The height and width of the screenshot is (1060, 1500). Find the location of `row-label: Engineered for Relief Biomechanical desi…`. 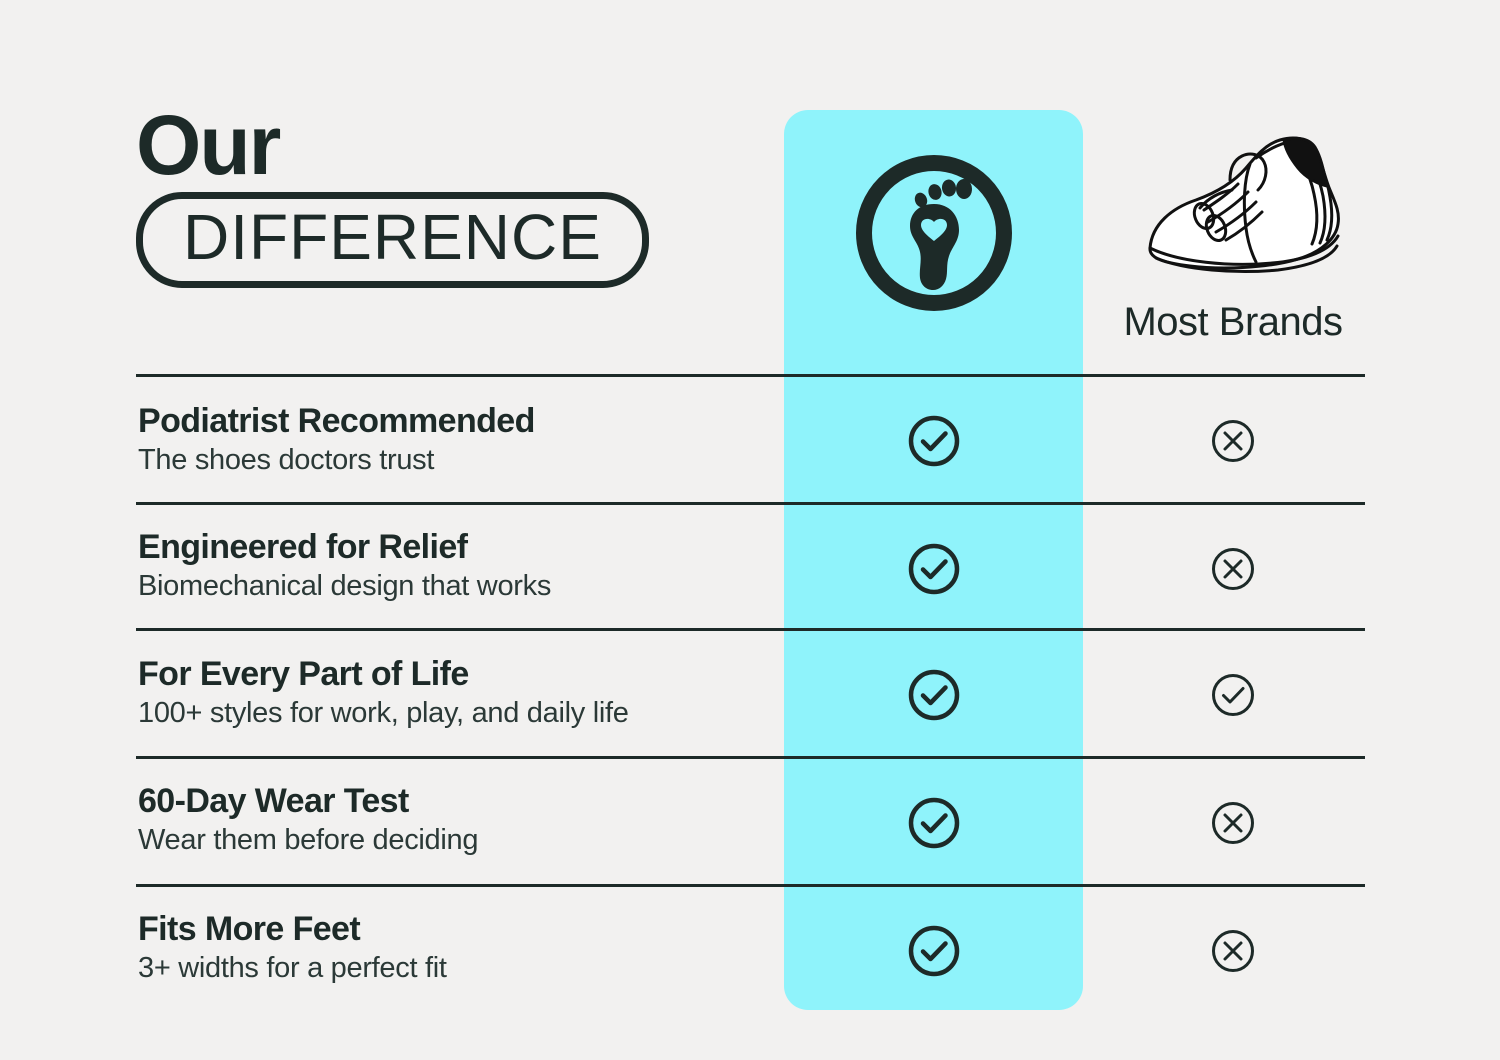

row-label: Engineered for Relief Biomechanical desi… is located at coordinates (453, 566).